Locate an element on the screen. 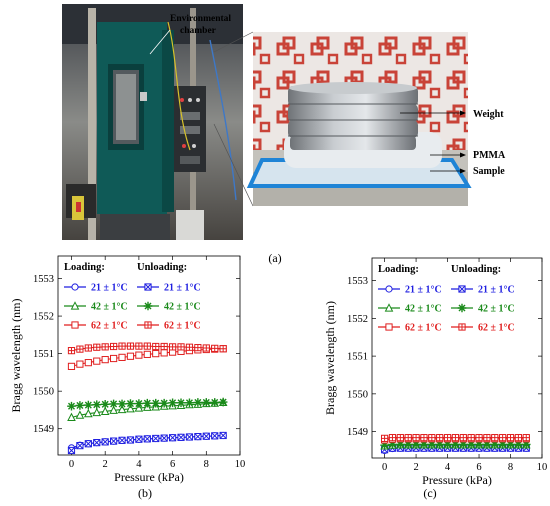 The height and width of the screenshot is (506, 550). x-axis-label: Pressure (kPa) is located at coordinates (457, 480).